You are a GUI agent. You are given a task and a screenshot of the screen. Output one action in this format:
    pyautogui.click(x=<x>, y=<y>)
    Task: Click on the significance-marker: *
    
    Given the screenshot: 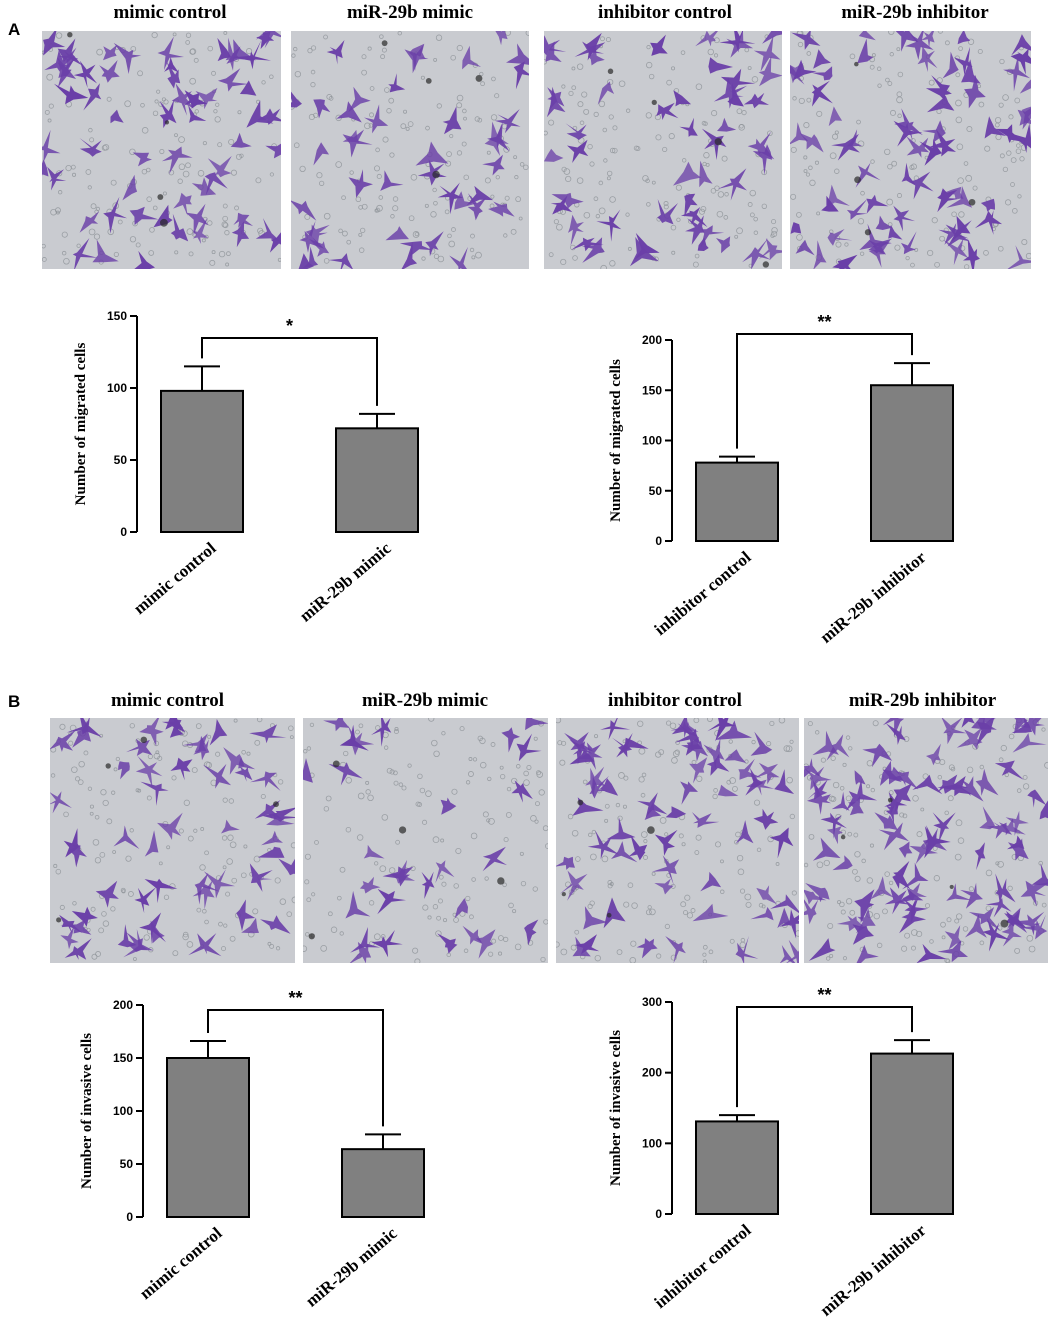 What is the action you would take?
    pyautogui.click(x=289, y=326)
    